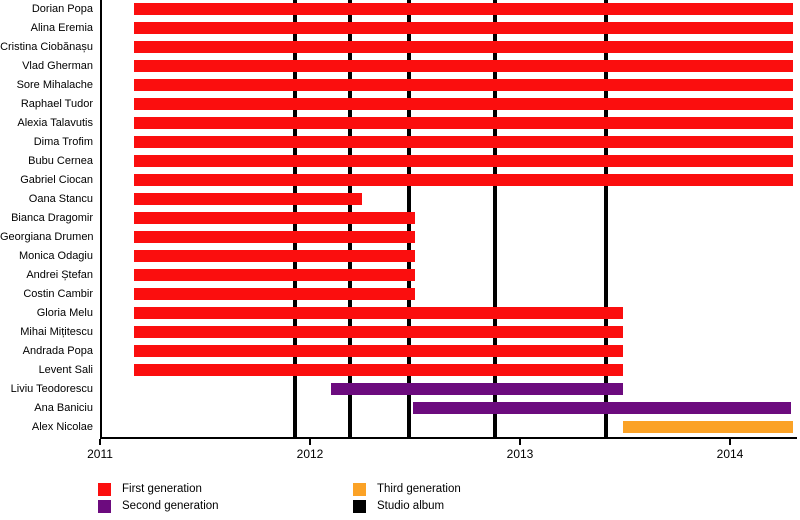 The image size is (800, 520). I want to click on x-axis-tick-label: 2012, so click(310, 454).